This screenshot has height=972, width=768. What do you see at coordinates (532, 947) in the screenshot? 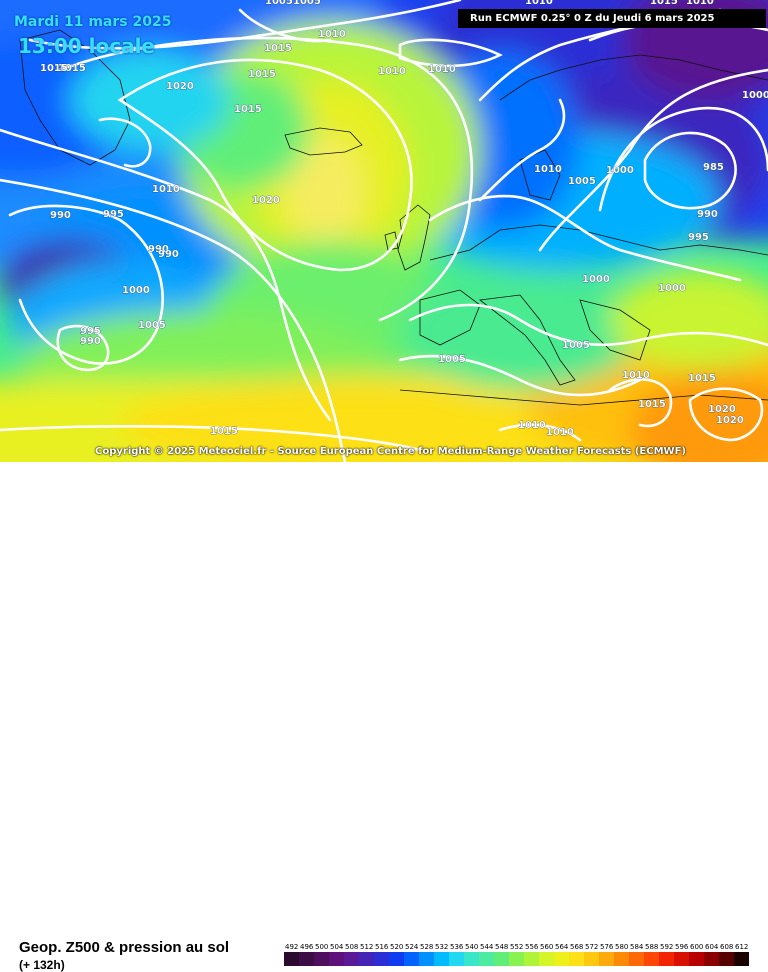
I see `legend-tick-label: 556` at bounding box center [532, 947].